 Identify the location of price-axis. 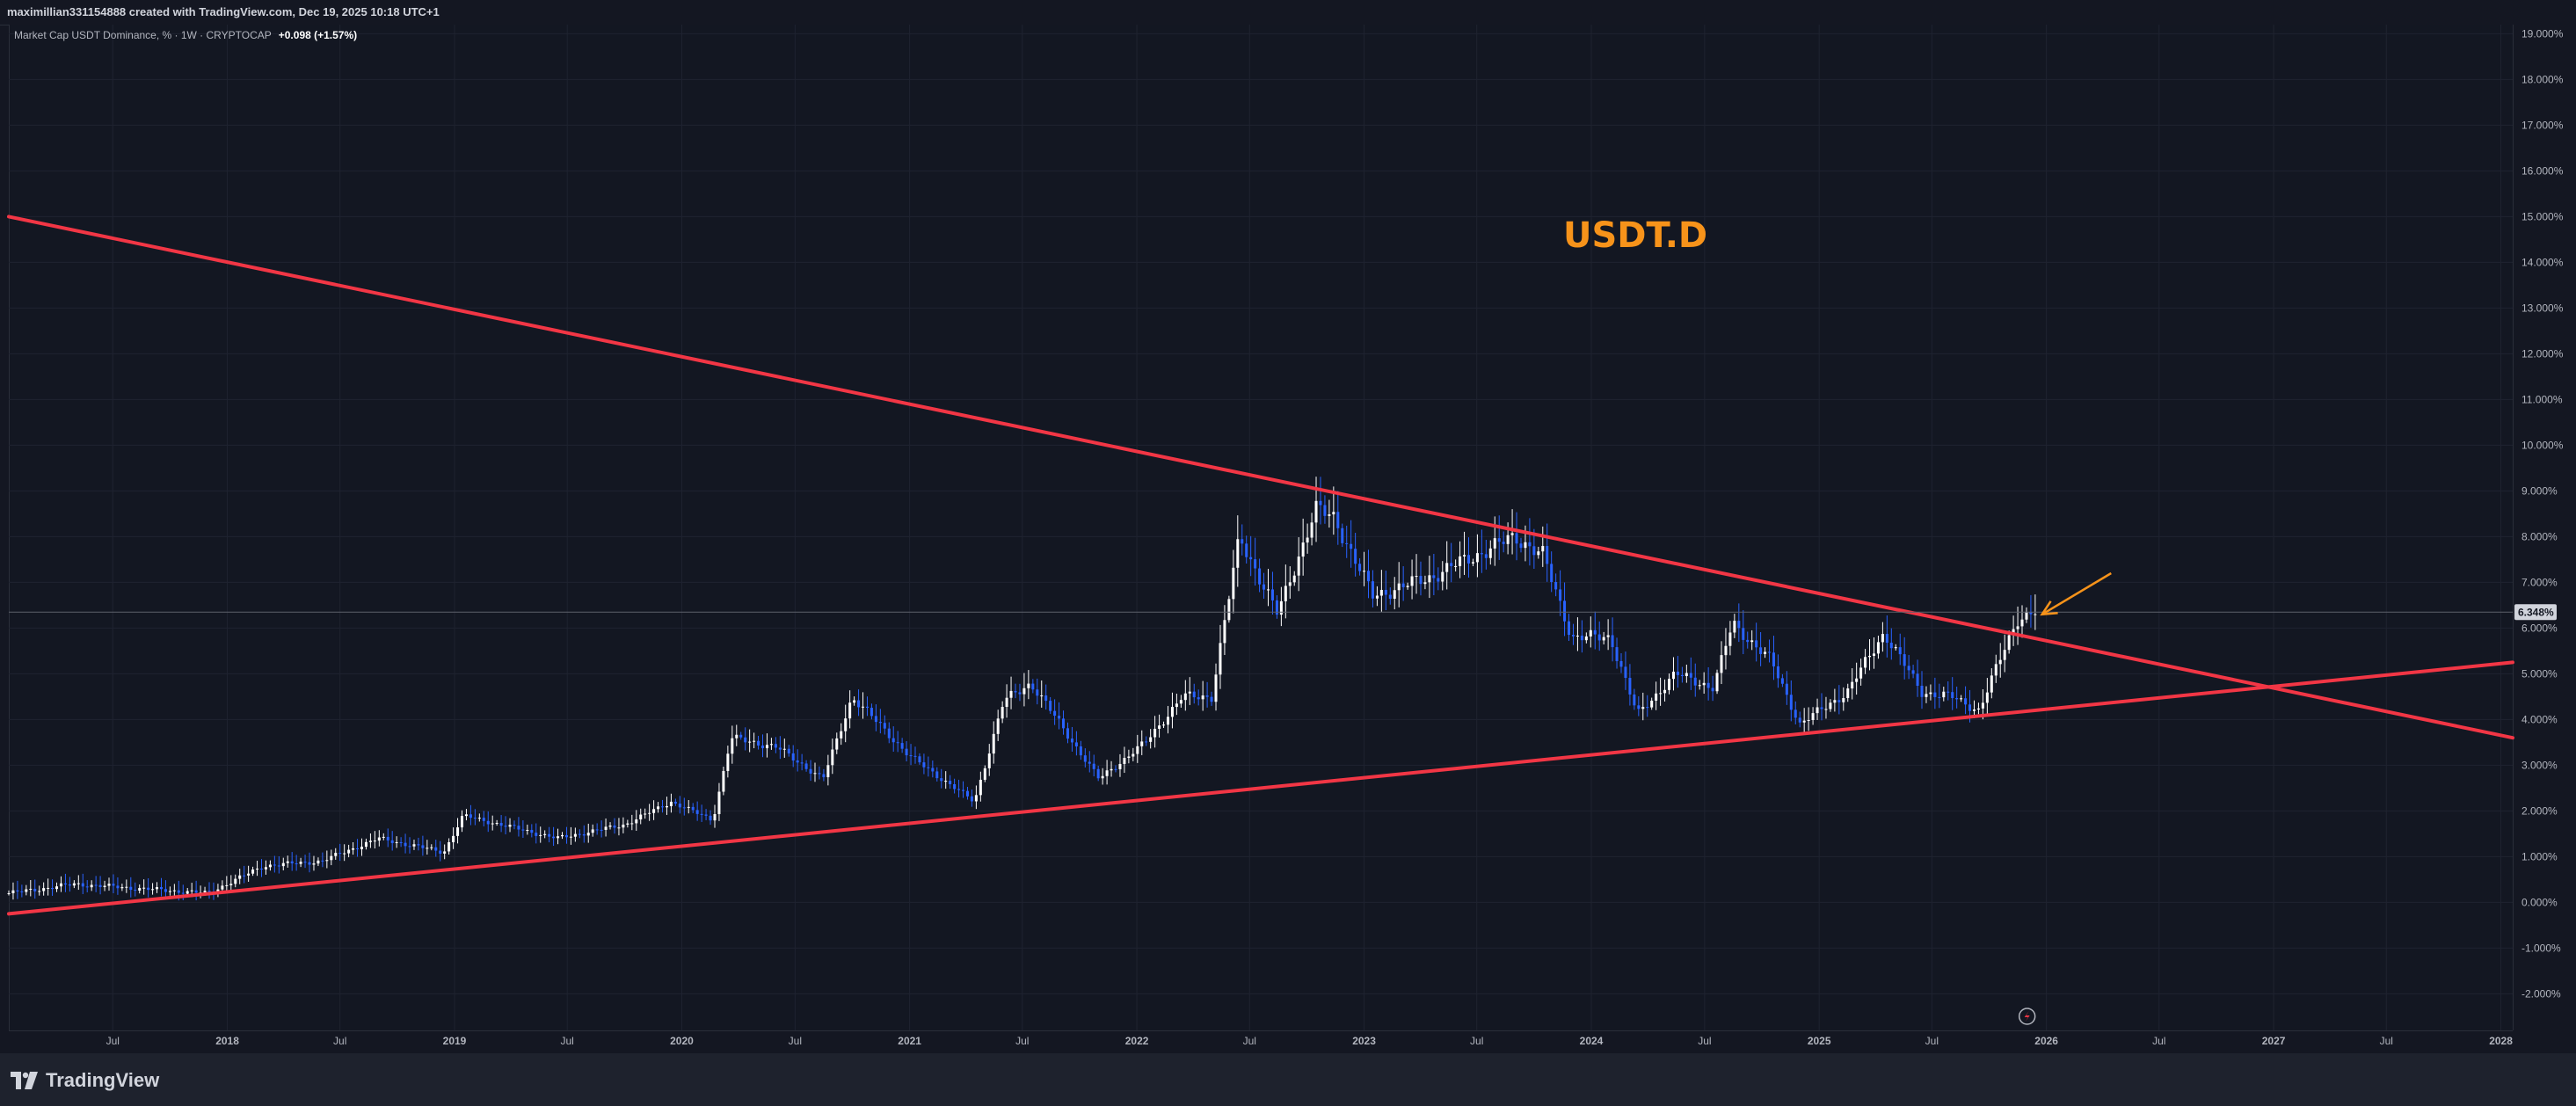
(2544, 527).